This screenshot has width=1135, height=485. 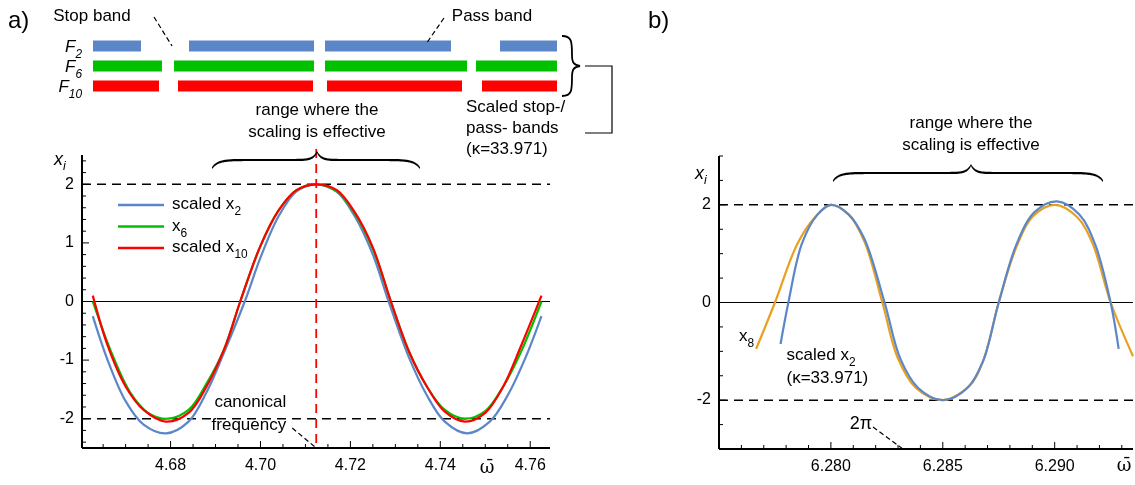 I want to click on x-tick-label: 6.285, so click(x=942, y=466).